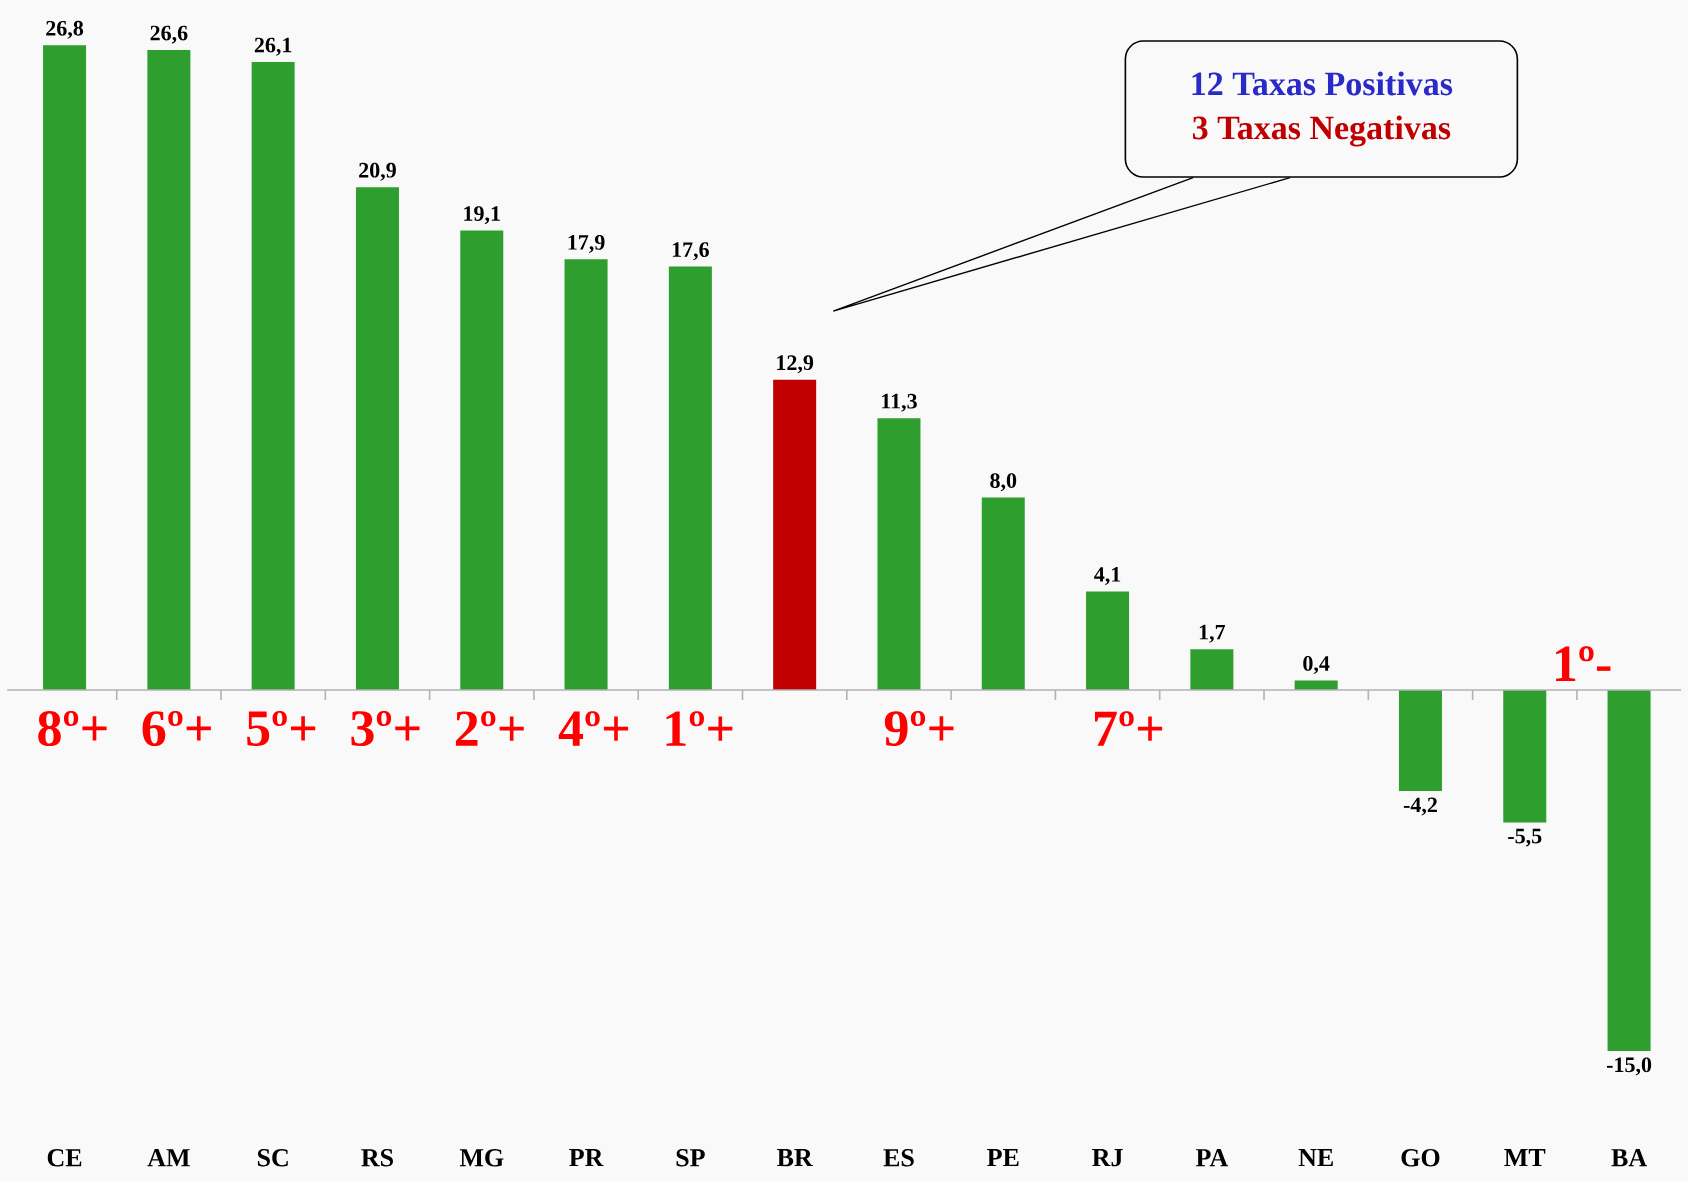 The image size is (1688, 1181). Describe the element at coordinates (1525, 1158) in the screenshot. I see `x-tick-label: MT` at that location.